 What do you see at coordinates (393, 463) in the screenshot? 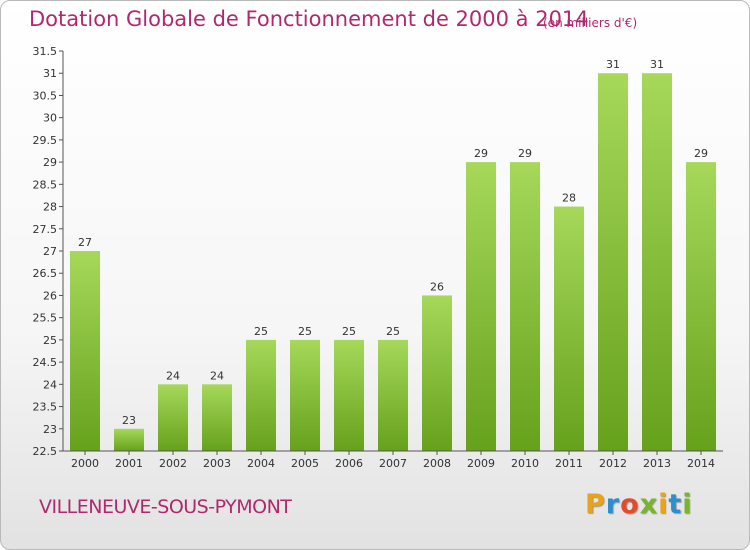
I see `x-tick-label: 2007` at bounding box center [393, 463].